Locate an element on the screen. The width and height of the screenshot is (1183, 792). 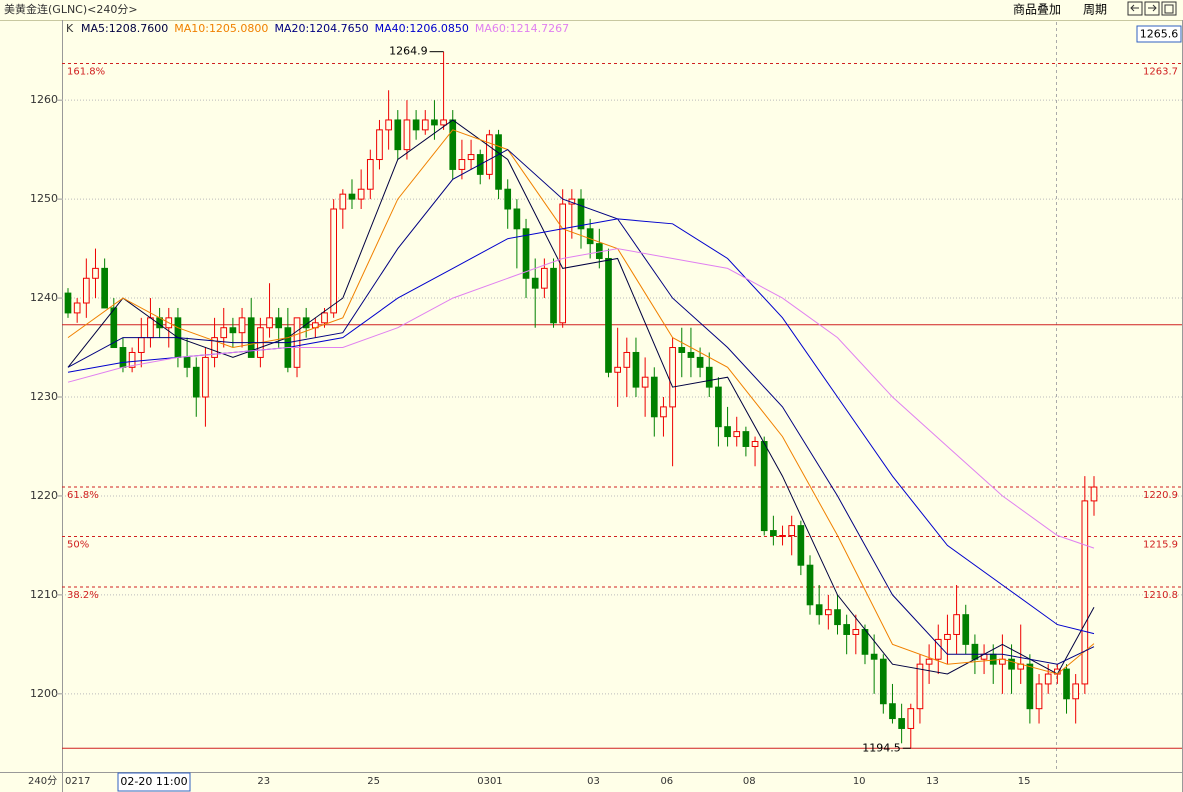
cursor-price-box is located at coordinates (1159, 34).